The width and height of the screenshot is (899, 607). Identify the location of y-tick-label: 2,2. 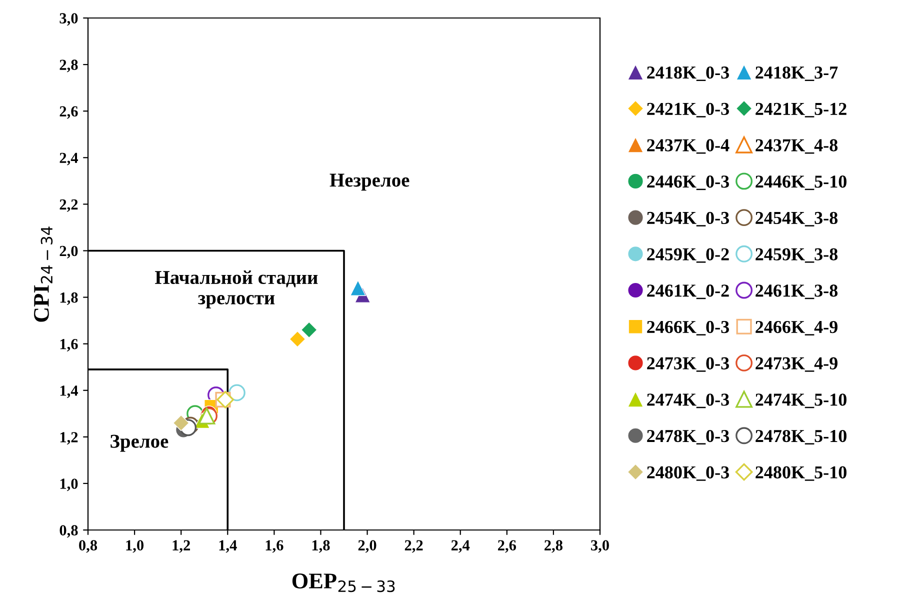
(69, 205).